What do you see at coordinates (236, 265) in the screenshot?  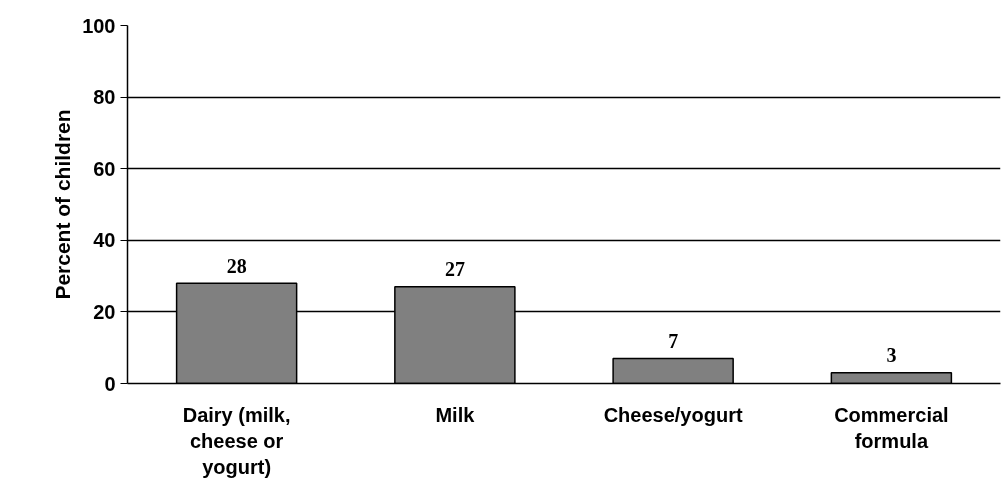 I see `data-label: 28` at bounding box center [236, 265].